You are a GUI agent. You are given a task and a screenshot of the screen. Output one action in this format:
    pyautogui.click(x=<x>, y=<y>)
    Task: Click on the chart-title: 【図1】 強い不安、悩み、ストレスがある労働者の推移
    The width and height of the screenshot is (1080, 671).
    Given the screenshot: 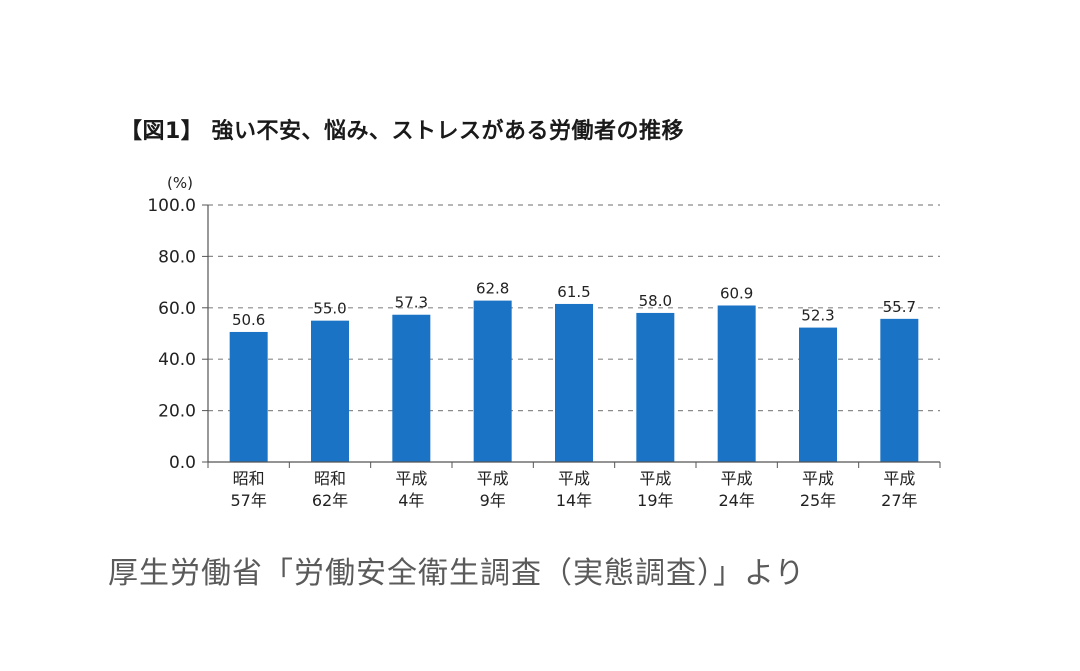 What is the action you would take?
    pyautogui.click(x=402, y=131)
    